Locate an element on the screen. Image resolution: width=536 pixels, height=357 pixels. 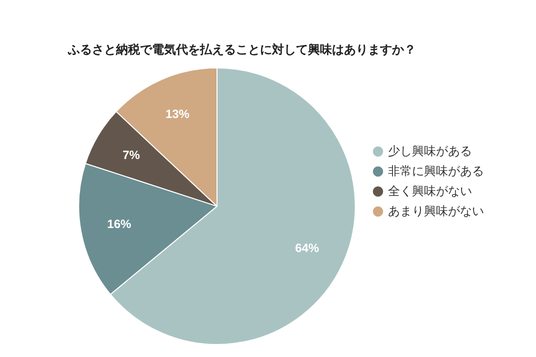
chart-title: ふるさと納税で電気代を払えることに対して興味はありますか？ is located at coordinates (241, 49).